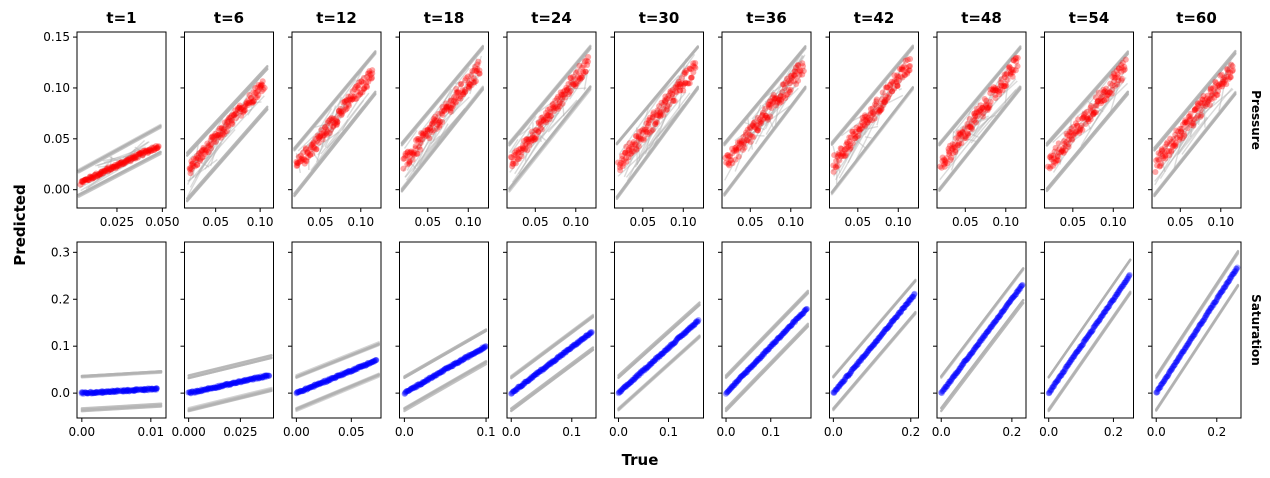  I want to click on panel-saturation-t=48: 0.0 0.2, so click(979, 340).